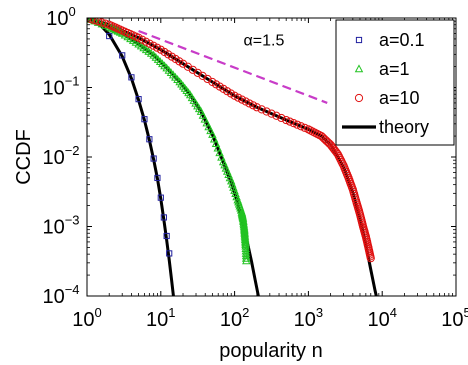 This screenshot has width=468, height=365. I want to click on legend-marker-circle, so click(359, 98).